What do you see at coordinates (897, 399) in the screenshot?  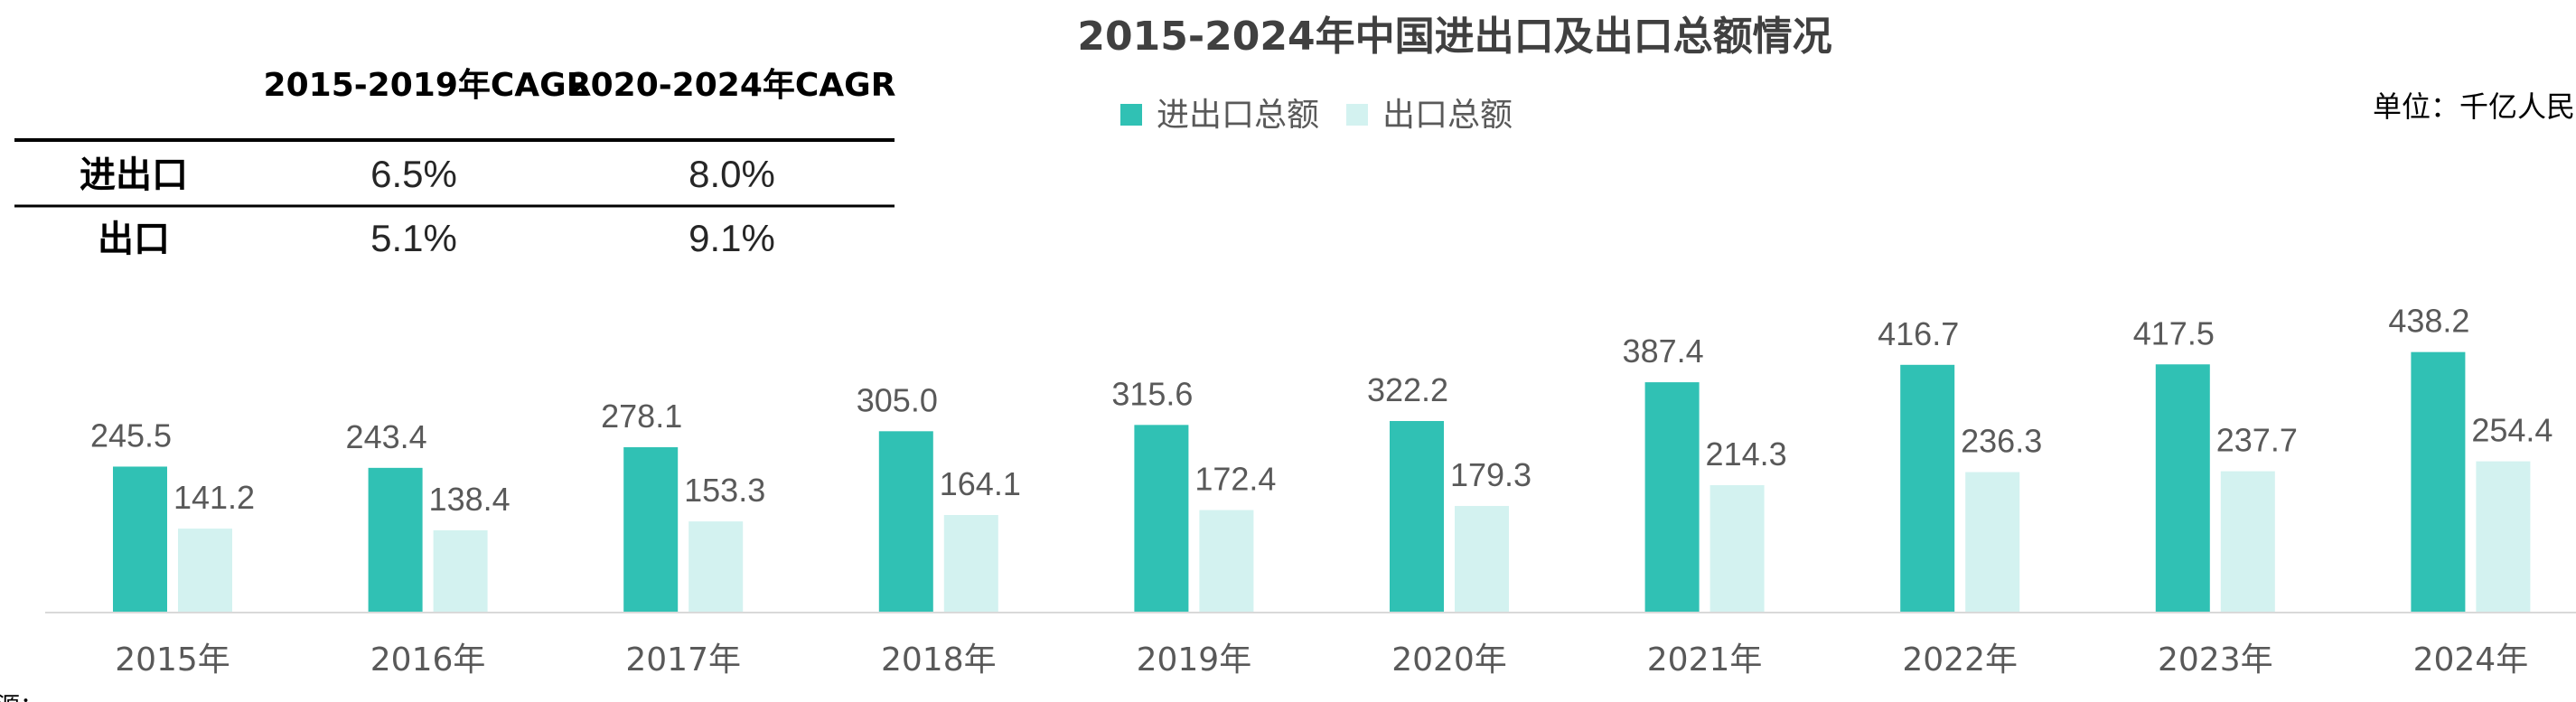 I see `value-label-total-3: 305.0` at bounding box center [897, 399].